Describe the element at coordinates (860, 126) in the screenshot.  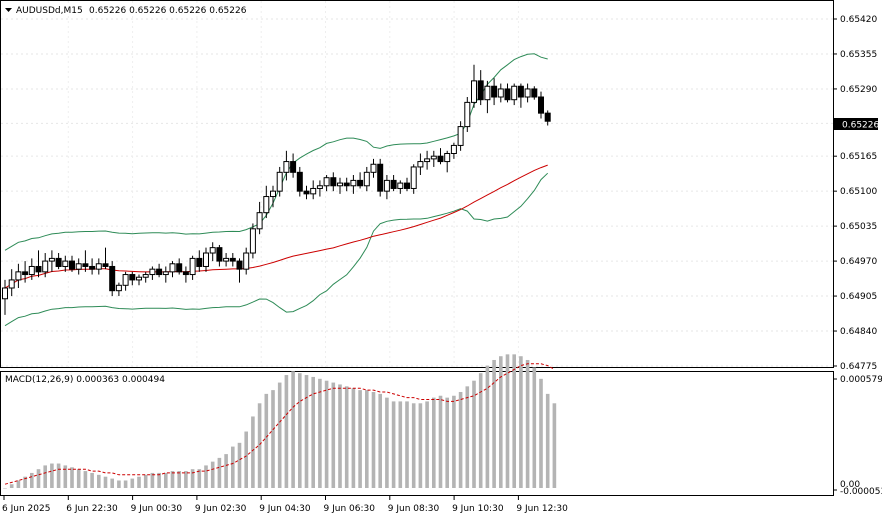
I see `current-price-label: 0.65226` at that location.